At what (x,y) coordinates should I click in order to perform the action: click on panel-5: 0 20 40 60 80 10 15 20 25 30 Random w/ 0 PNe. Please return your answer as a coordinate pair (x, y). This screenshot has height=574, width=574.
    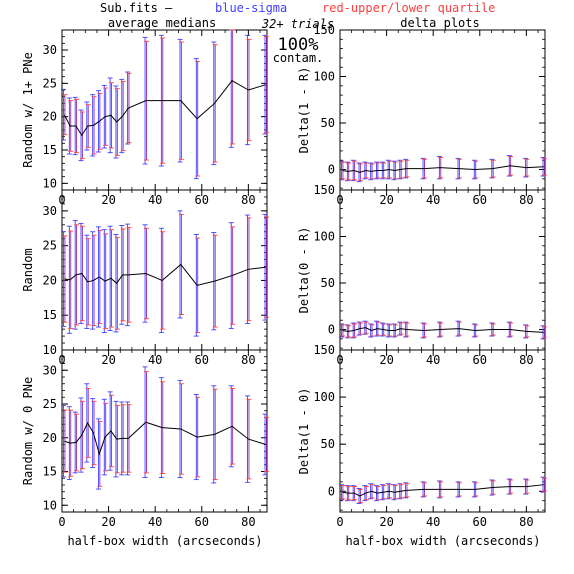
    Looking at the image, I should click on (145, 439).